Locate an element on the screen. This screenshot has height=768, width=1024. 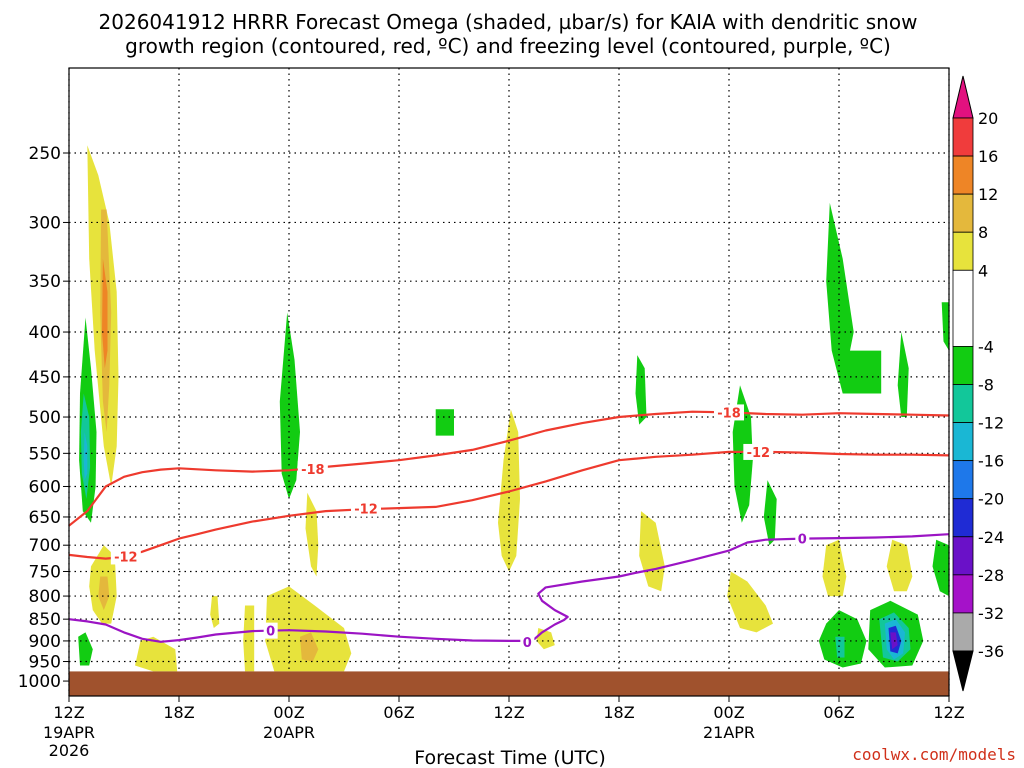
colorbar-label: -16 is located at coordinates (991, 461).